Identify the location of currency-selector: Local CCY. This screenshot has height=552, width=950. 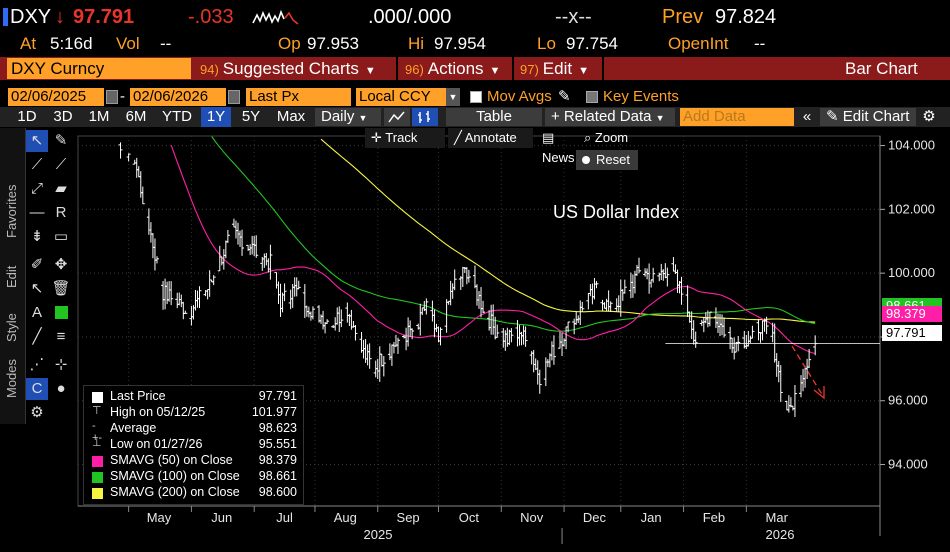
(401, 97).